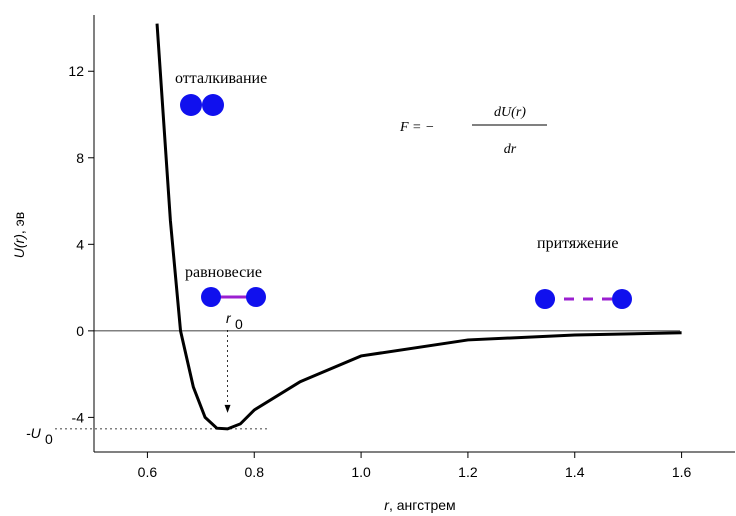 The width and height of the screenshot is (736, 516). Describe the element at coordinates (223, 272) in the screenshot. I see `label: равновесие` at that location.